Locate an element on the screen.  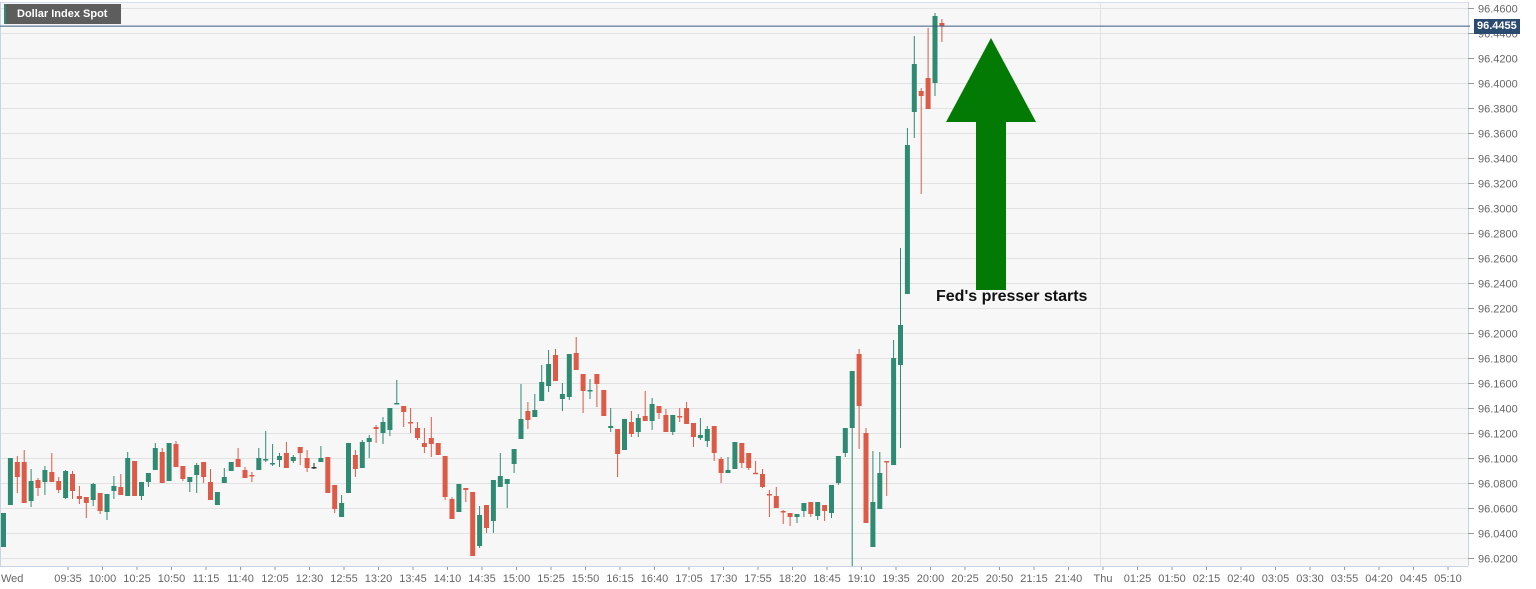
x-tick-label: 15:25 is located at coordinates (551, 579).